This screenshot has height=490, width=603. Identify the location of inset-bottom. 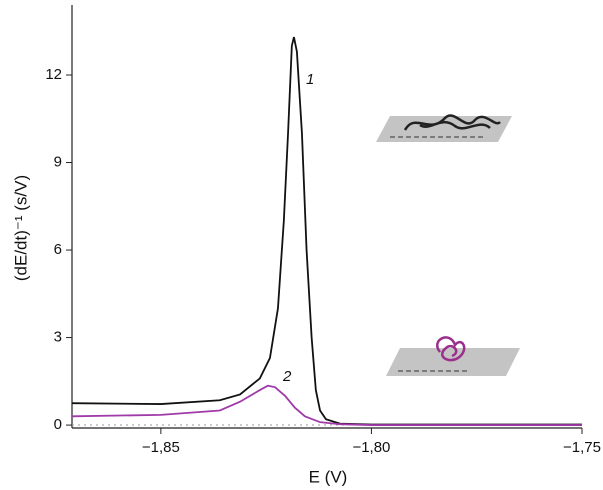
(453, 356).